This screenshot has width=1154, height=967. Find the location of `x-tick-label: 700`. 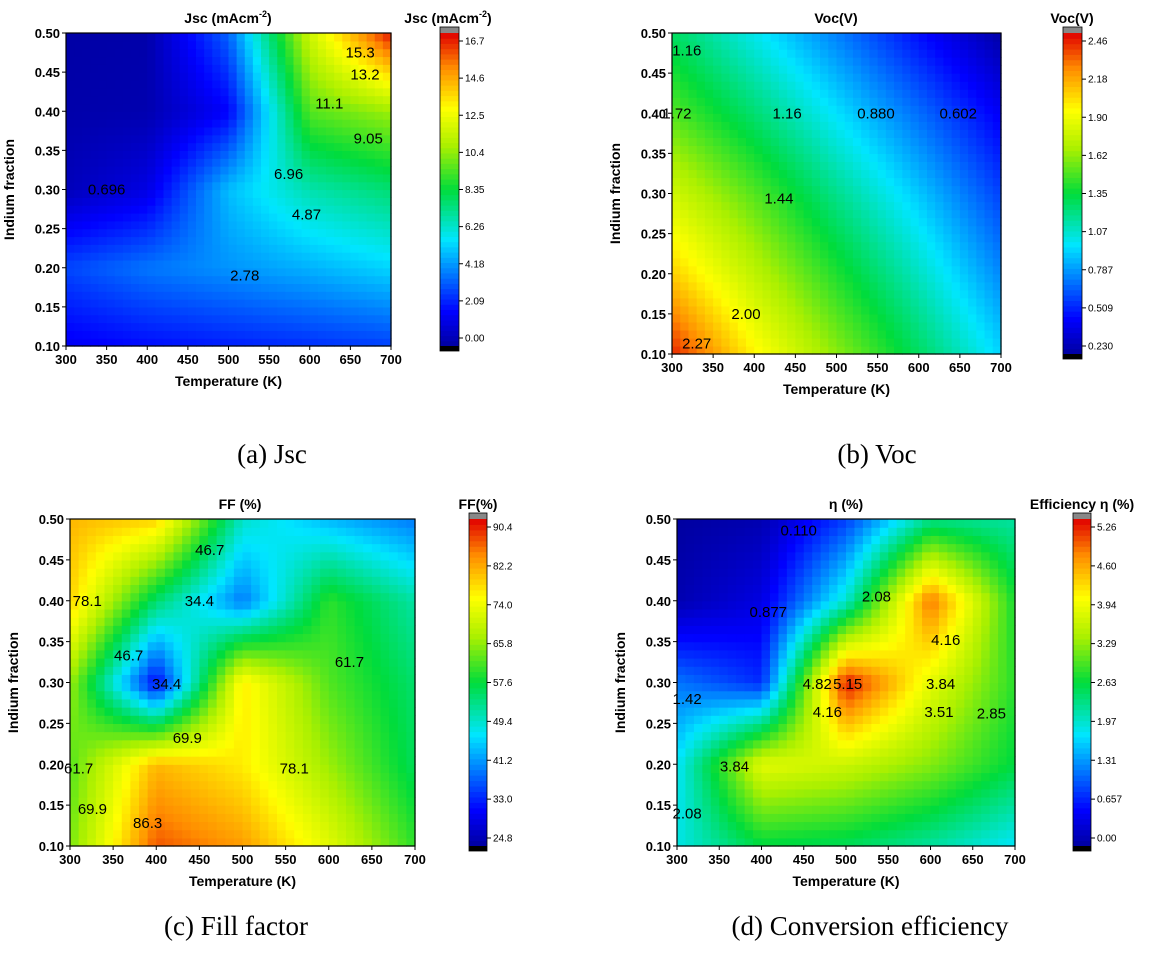

x-tick-label: 700 is located at coordinates (391, 359).